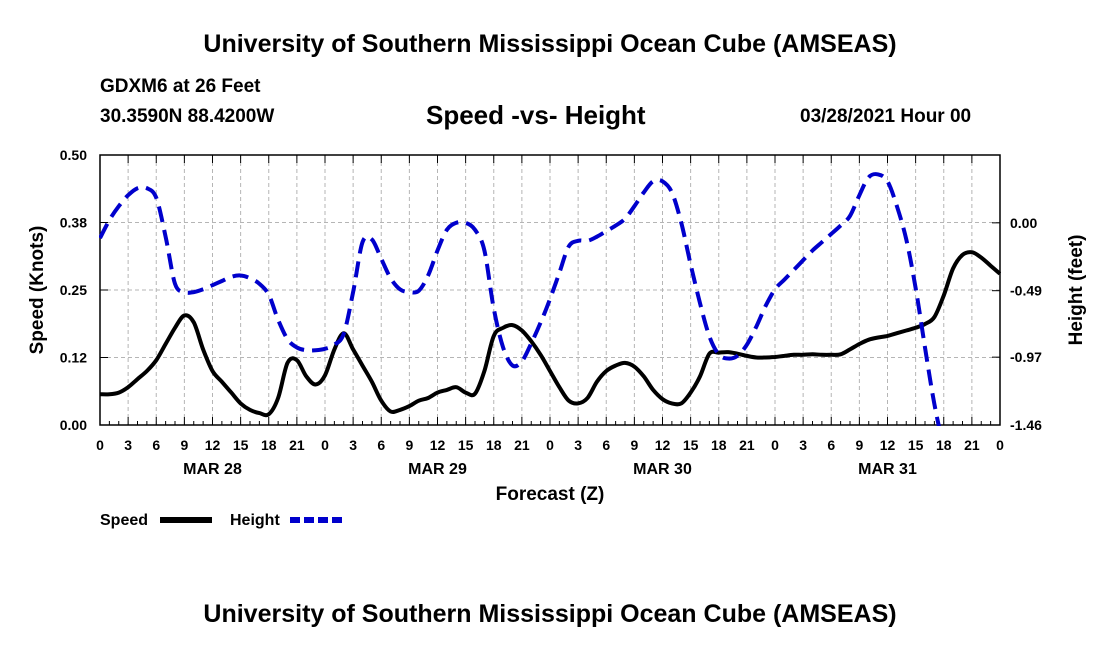 Image resolution: width=1100 pixels, height=650 pixels. I want to click on legend: Speed Height, so click(221, 520).